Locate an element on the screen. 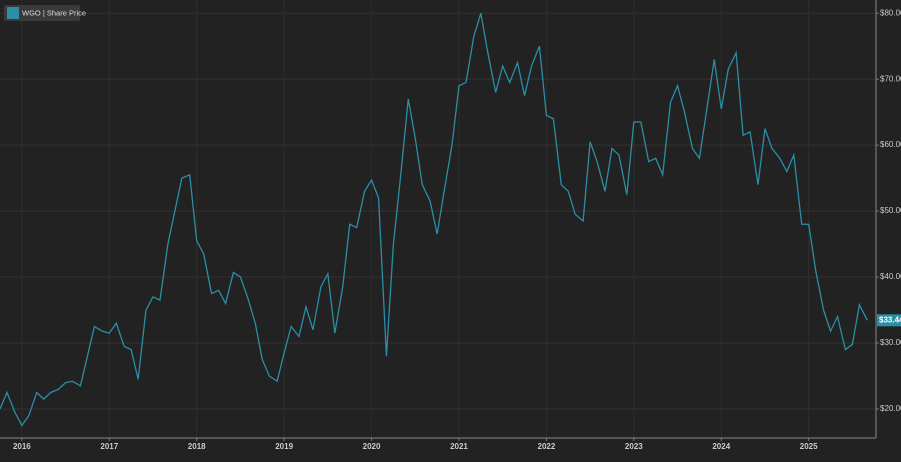  x-tick-label: 2020 is located at coordinates (372, 446).